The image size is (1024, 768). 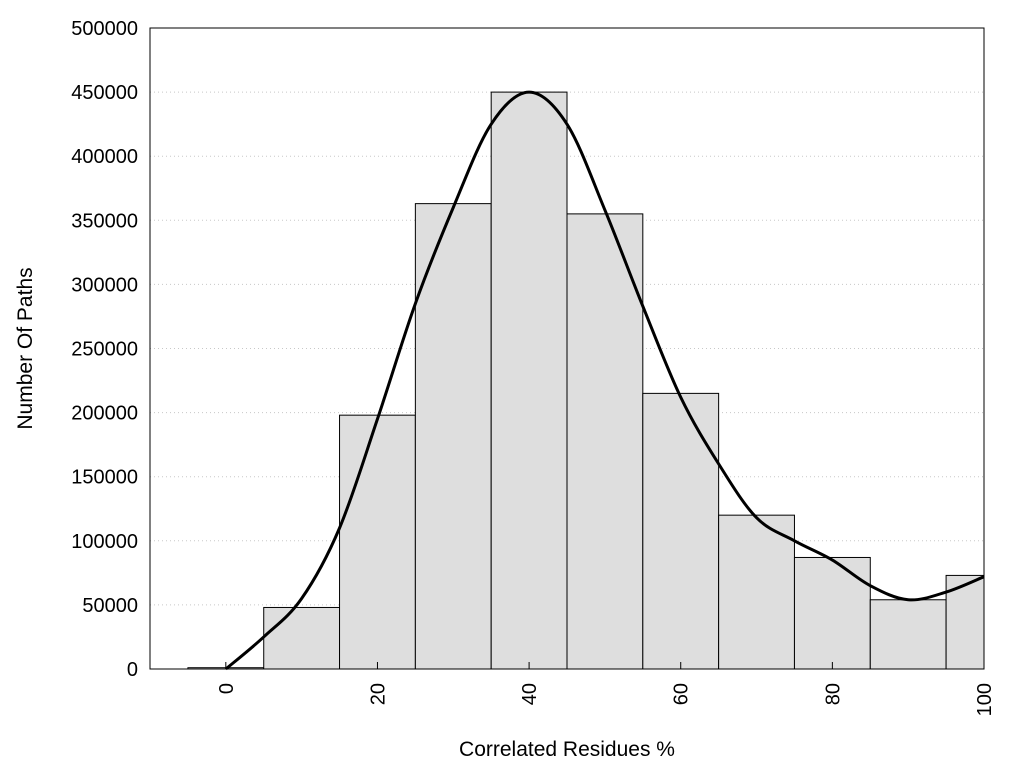 What do you see at coordinates (104, 414) in the screenshot?
I see `y-tick-label: 200000` at bounding box center [104, 414].